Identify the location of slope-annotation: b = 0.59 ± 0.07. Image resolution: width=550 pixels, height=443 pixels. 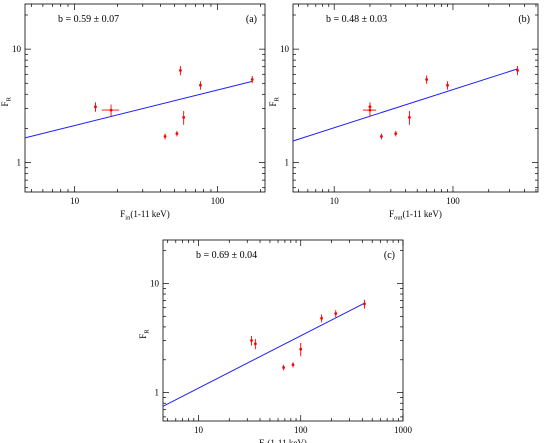
(88, 19).